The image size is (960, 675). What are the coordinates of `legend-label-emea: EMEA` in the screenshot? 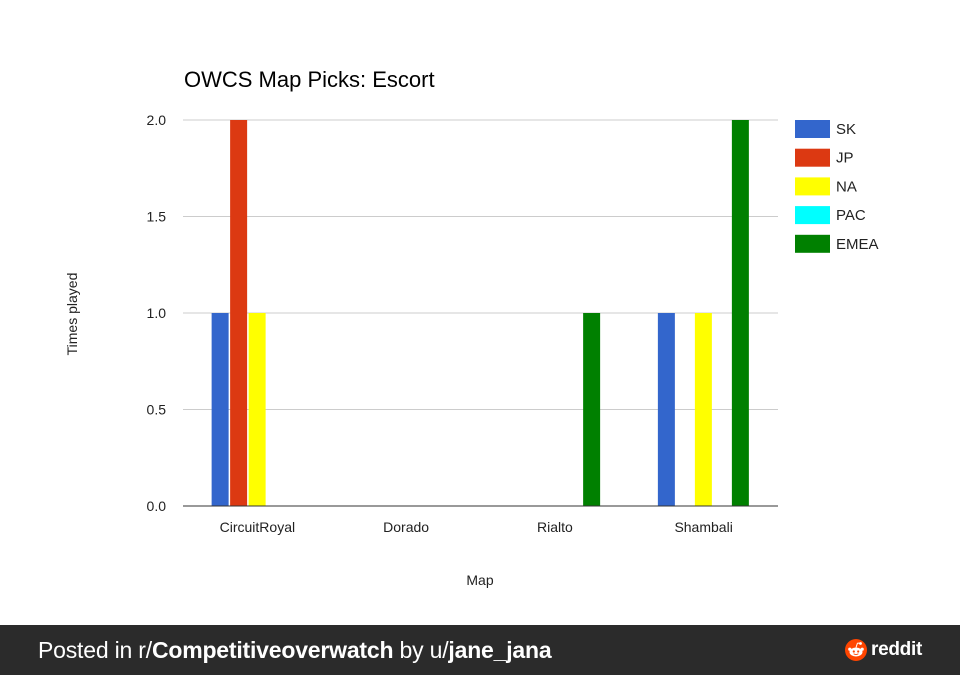 It's located at (857, 244).